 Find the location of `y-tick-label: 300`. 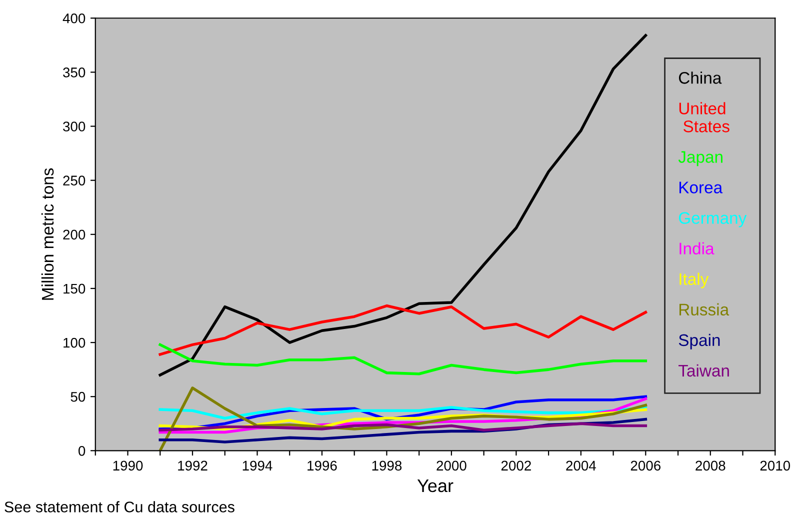

y-tick-label: 300 is located at coordinates (74, 127).